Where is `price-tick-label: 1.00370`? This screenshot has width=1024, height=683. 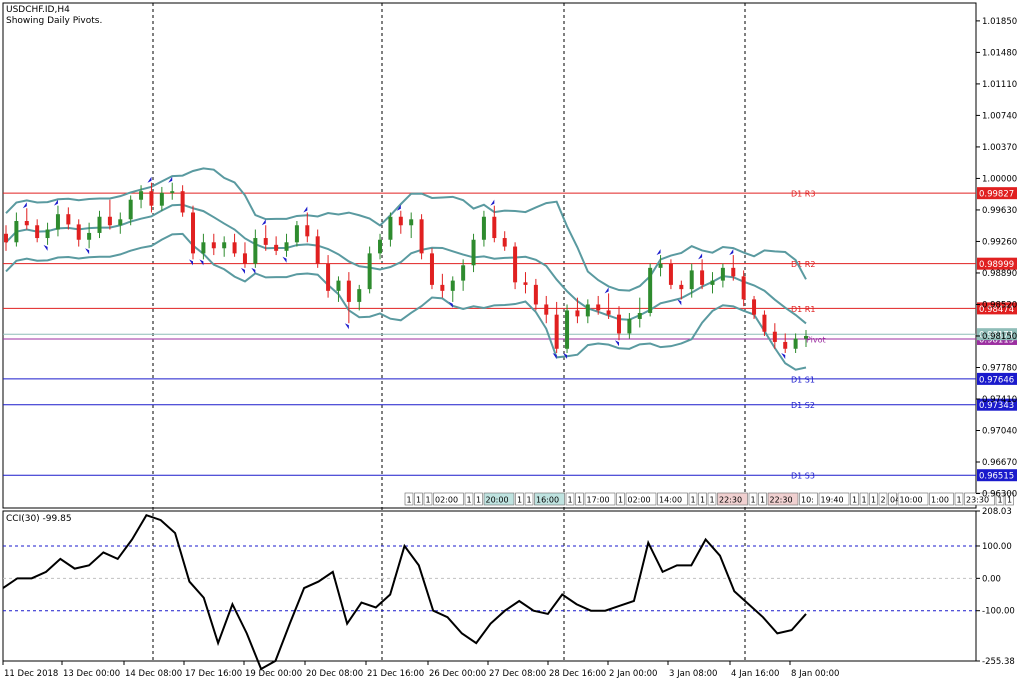
price-tick-label: 1.00370 is located at coordinates (999, 148).